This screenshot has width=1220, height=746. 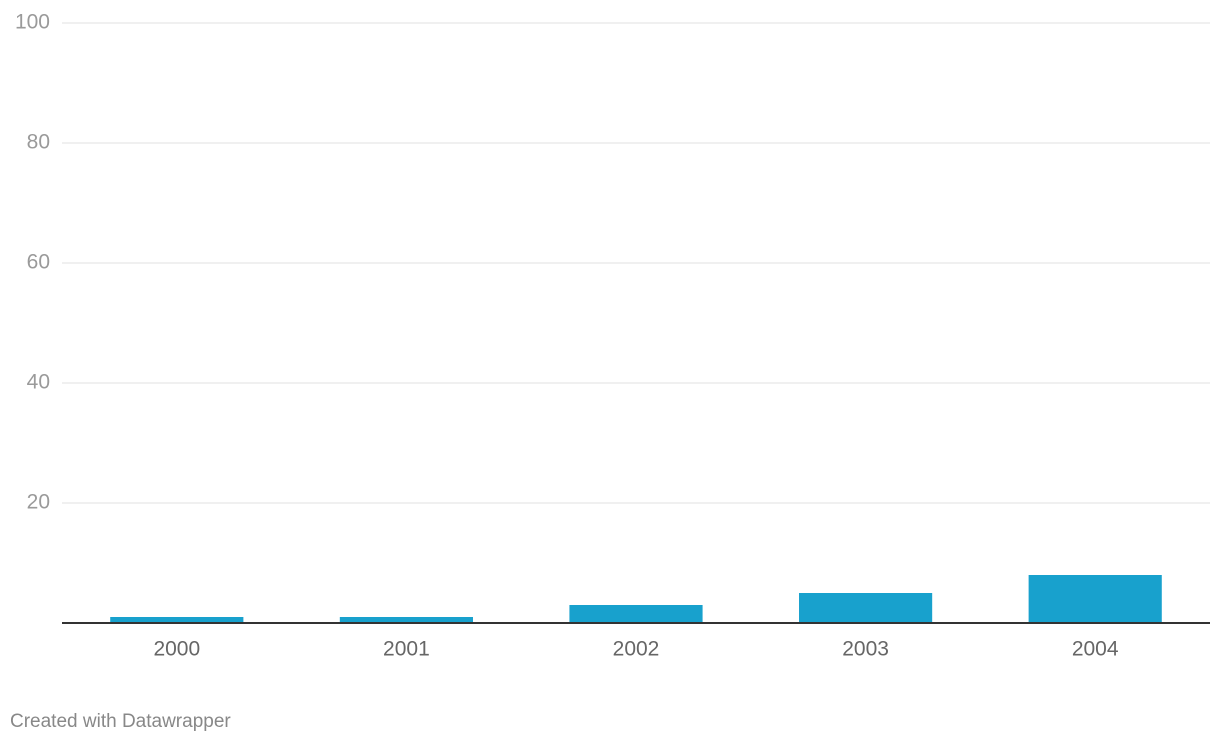 I want to click on credit: Created with Datawrapper, so click(x=120, y=721).